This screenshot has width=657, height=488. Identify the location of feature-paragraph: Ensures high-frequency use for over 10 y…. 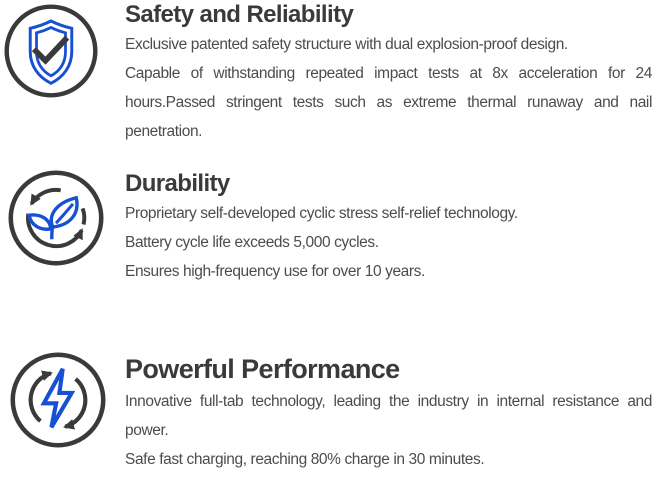
(275, 271).